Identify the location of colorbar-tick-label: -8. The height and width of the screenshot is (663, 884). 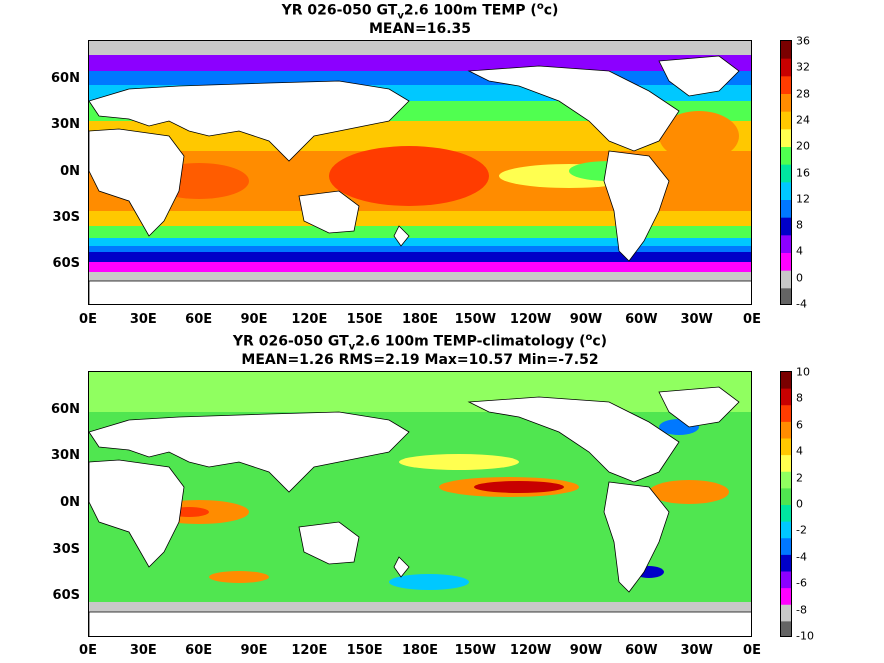
(801, 610).